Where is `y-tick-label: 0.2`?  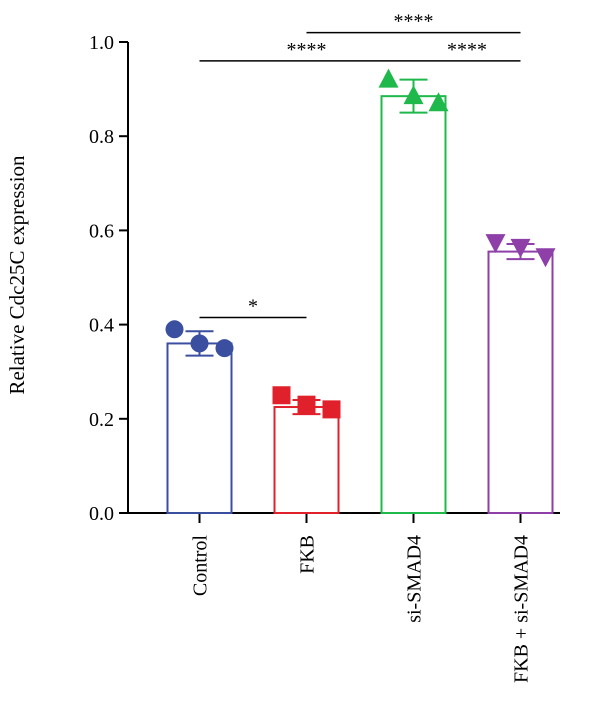
y-tick-label: 0.2 is located at coordinates (101, 420).